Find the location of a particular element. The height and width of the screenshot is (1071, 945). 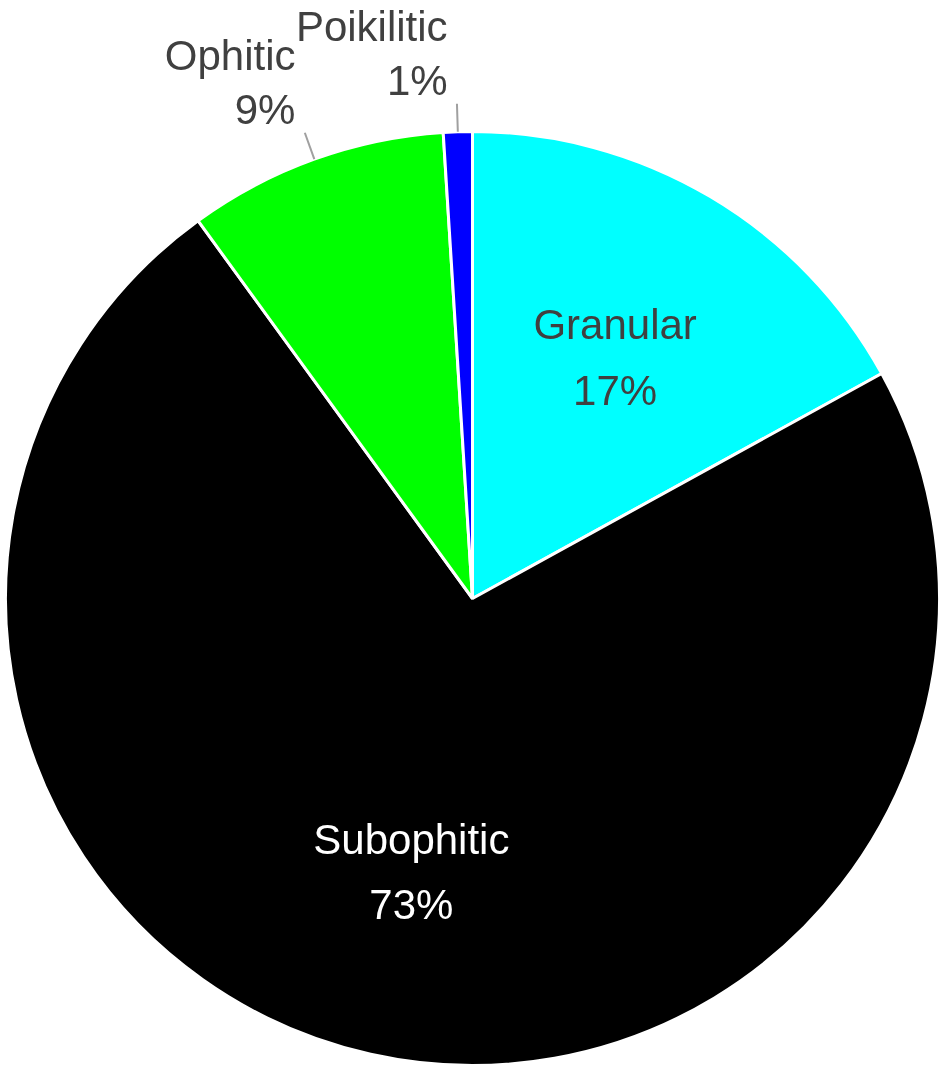

slice-label: Granular is located at coordinates (615, 324).